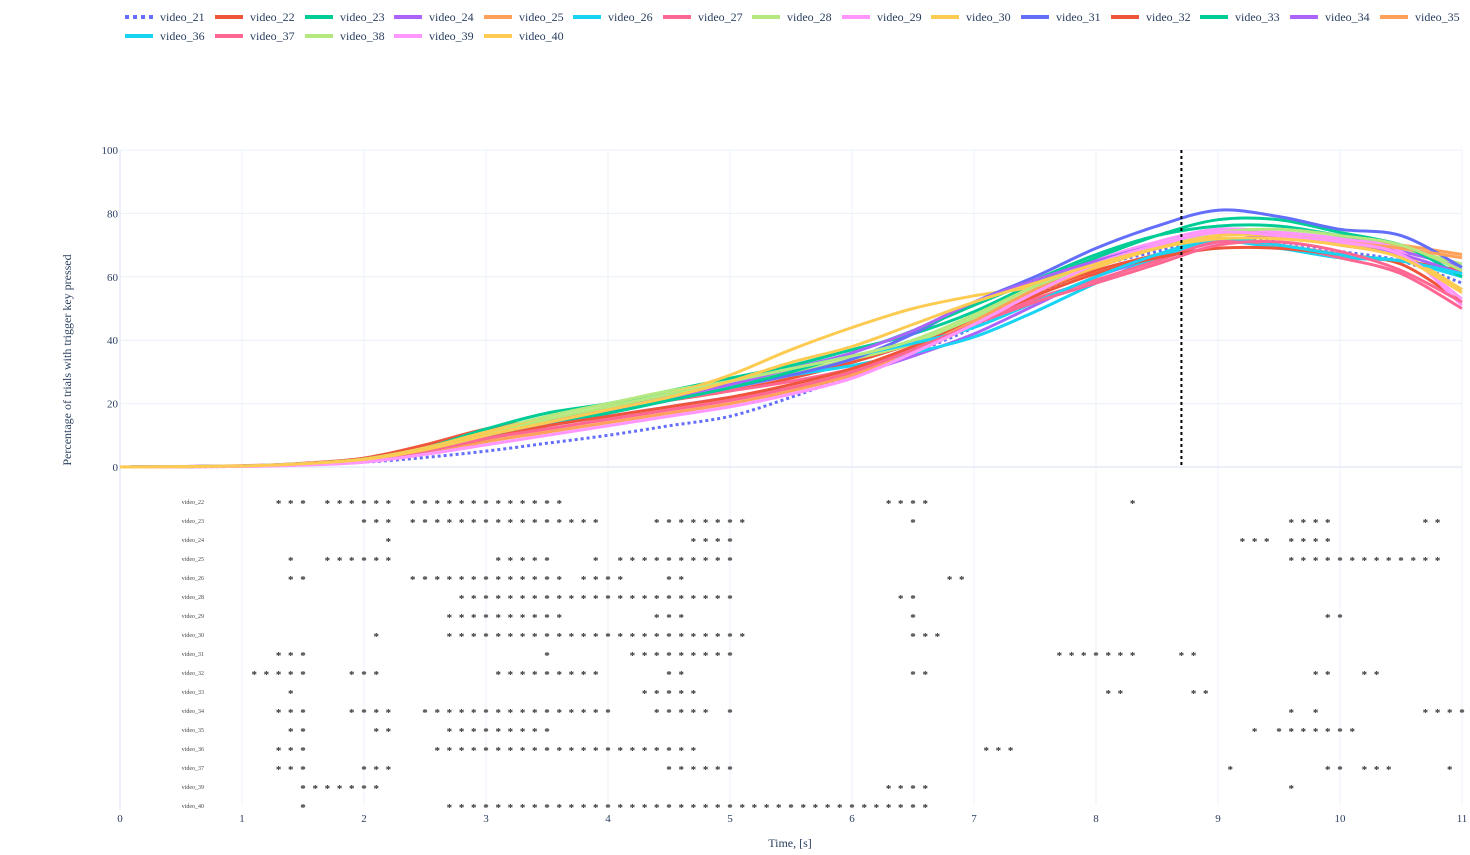 The width and height of the screenshot is (1470, 855). I want to click on legend-item-video_30: video_30, so click(971, 17).